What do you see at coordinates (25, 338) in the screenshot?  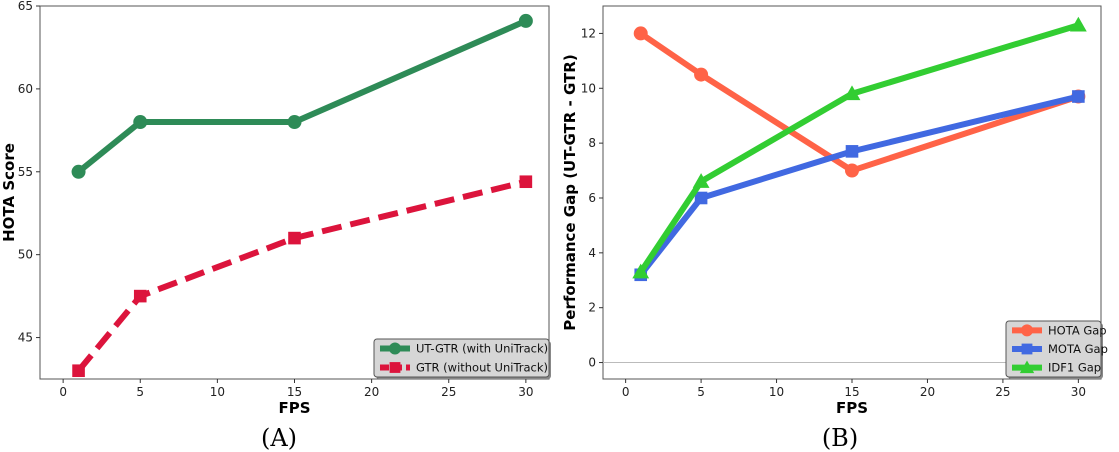 I see `y-tick-label: 45` at bounding box center [25, 338].